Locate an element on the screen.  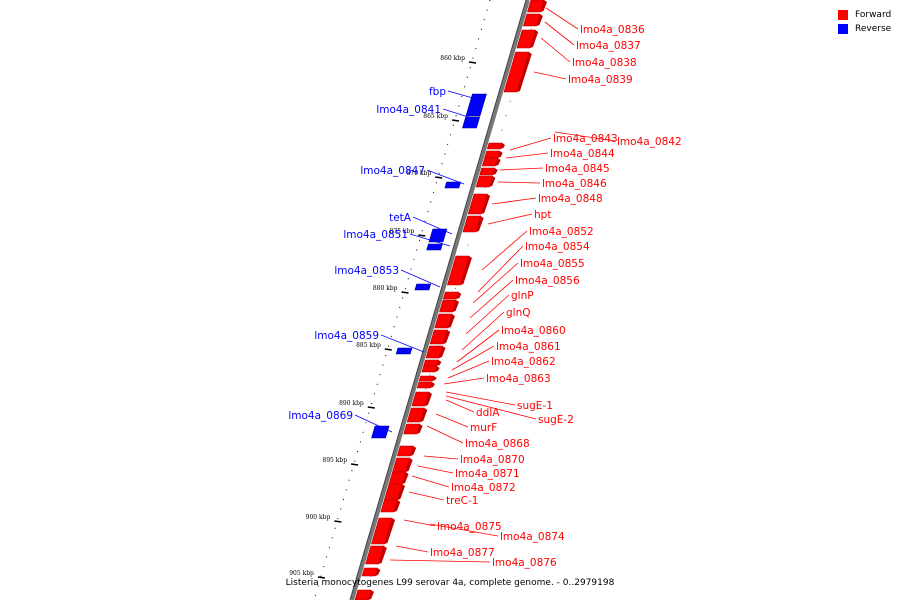
forward-gene-label: lmo4a_0844 is located at coordinates (582, 154).